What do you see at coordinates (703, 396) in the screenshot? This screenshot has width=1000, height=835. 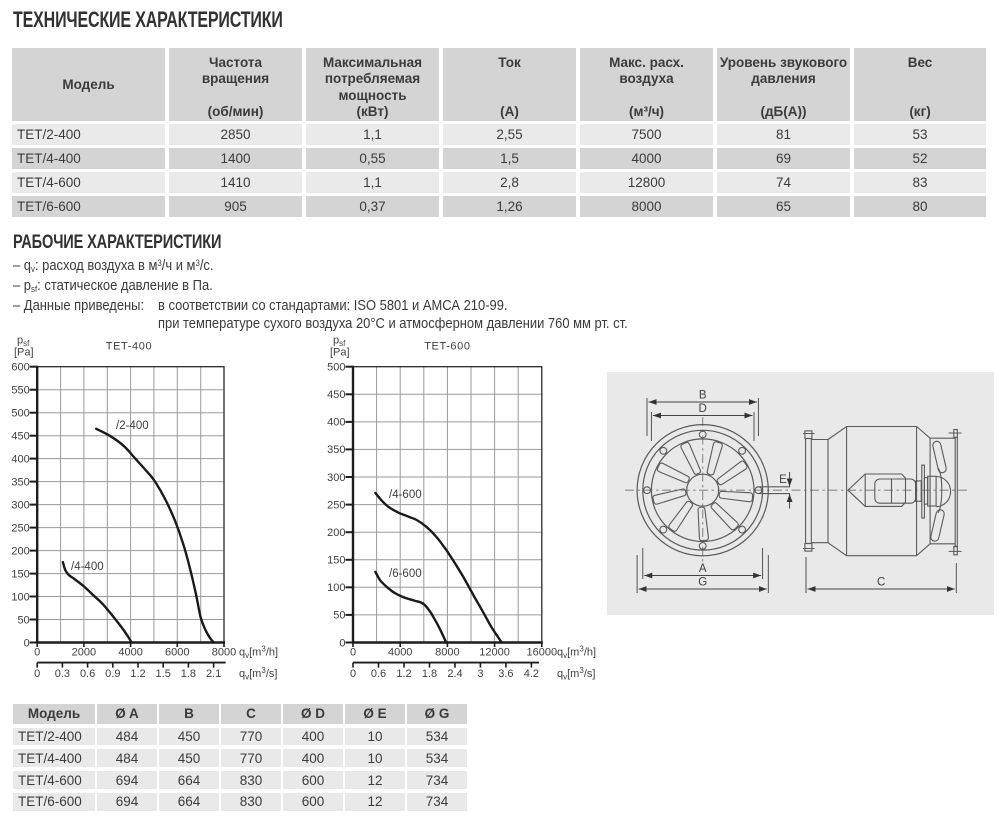 I see `svg-text: B` at bounding box center [703, 396].